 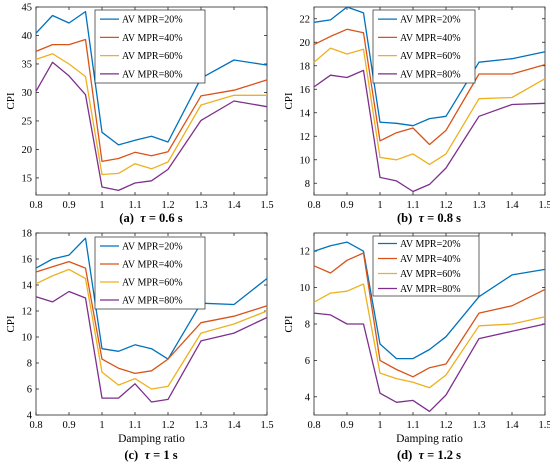 I want to click on panel-caption: (a) τ = 0.6 s, so click(x=151, y=218).